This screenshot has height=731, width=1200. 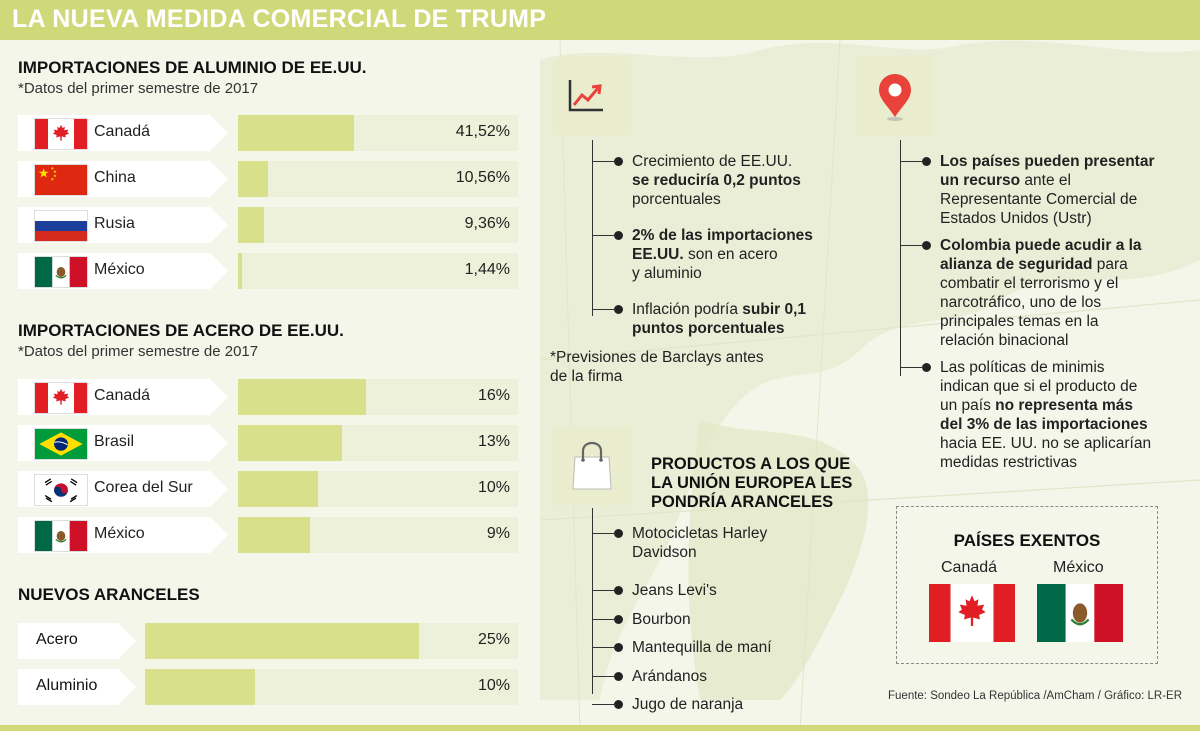 What do you see at coordinates (1039, 199) in the screenshot?
I see `info-text: Representante Comercial de` at bounding box center [1039, 199].